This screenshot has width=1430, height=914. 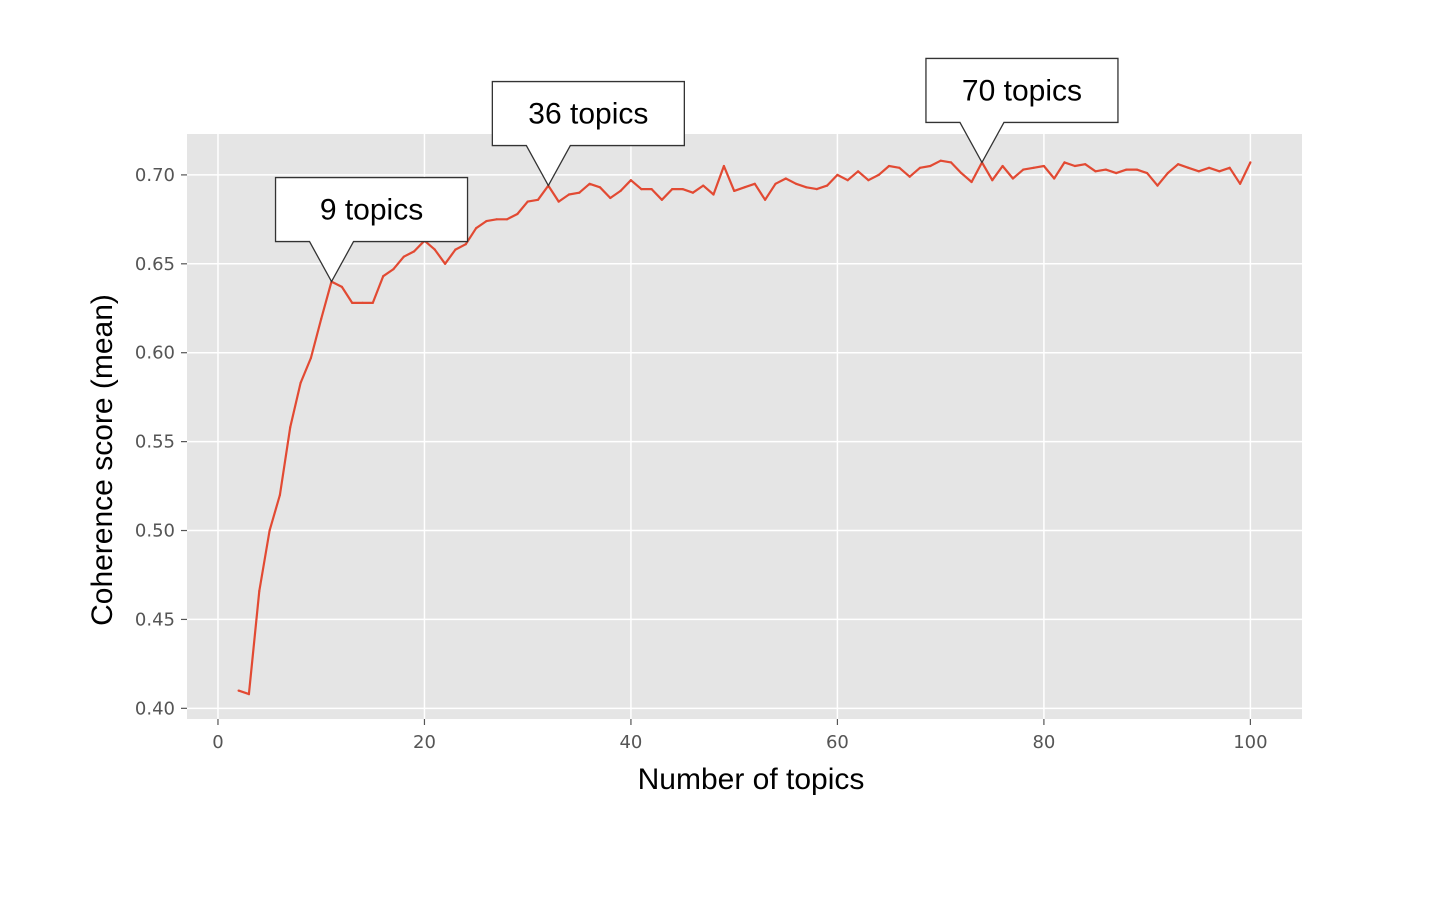 What do you see at coordinates (155, 264) in the screenshot?
I see `y-tick-label: 0.65` at bounding box center [155, 264].